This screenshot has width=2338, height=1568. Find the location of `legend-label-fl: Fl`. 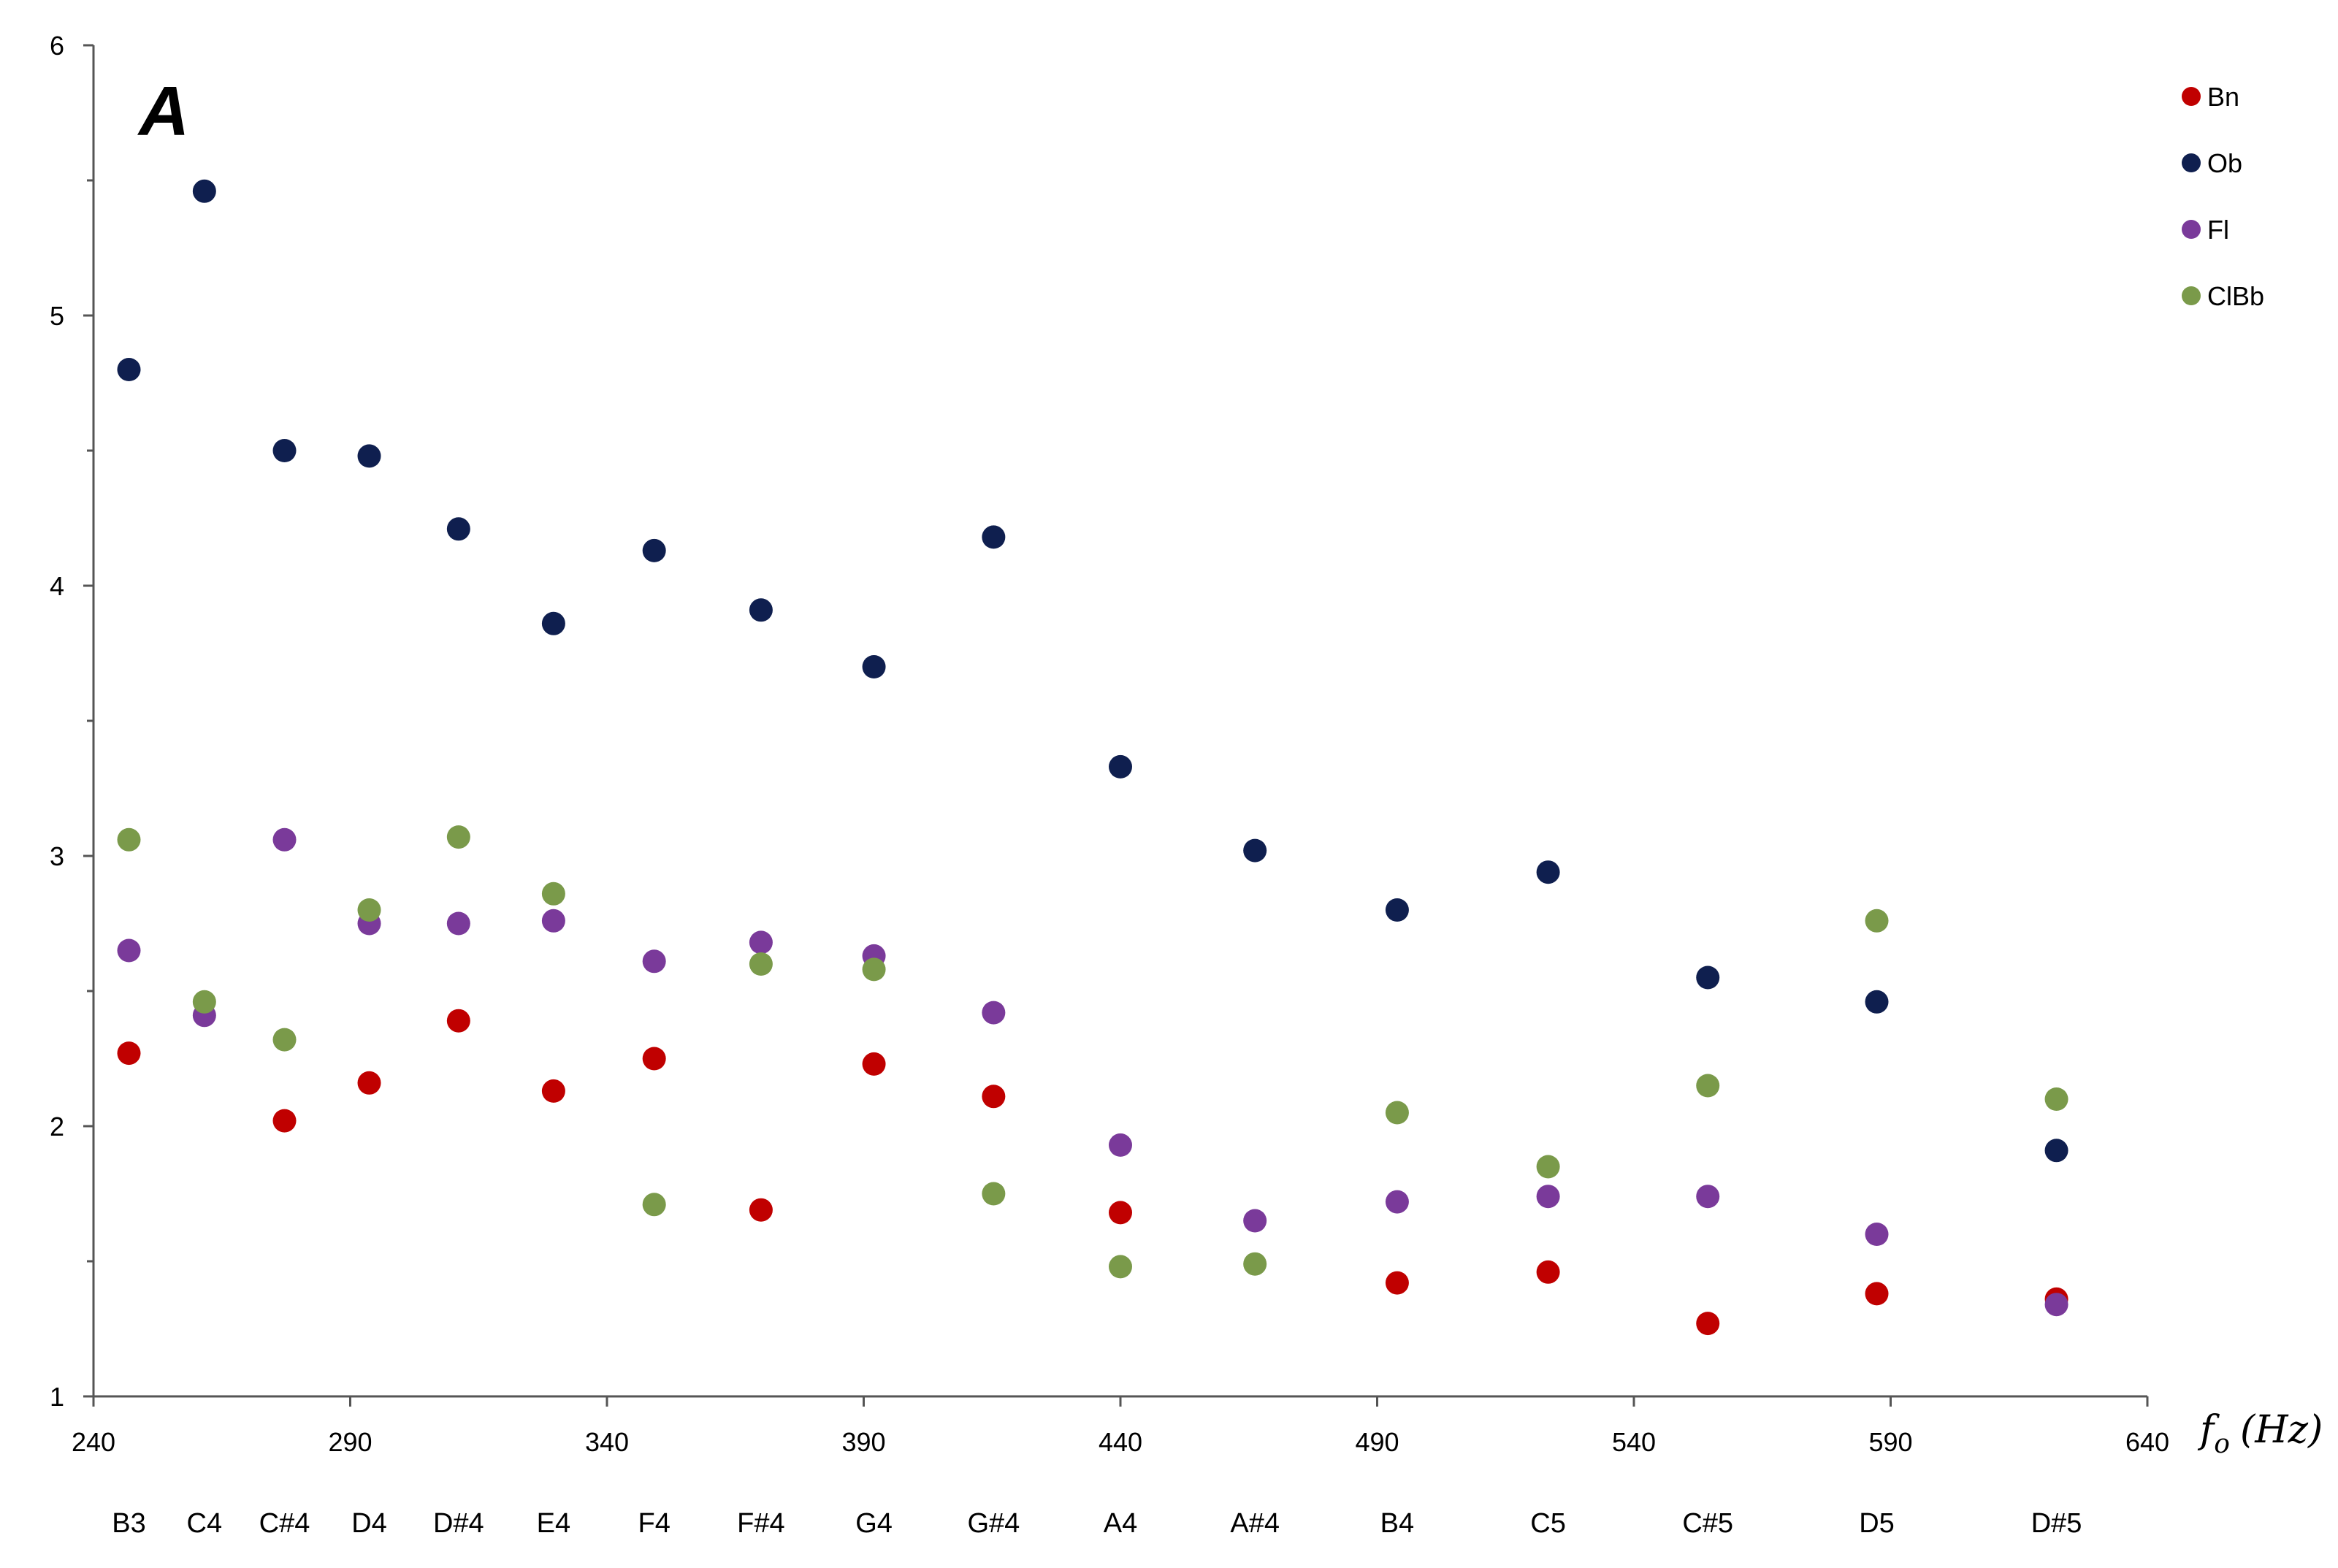

legend-label-fl: Fl is located at coordinates (2218, 230).